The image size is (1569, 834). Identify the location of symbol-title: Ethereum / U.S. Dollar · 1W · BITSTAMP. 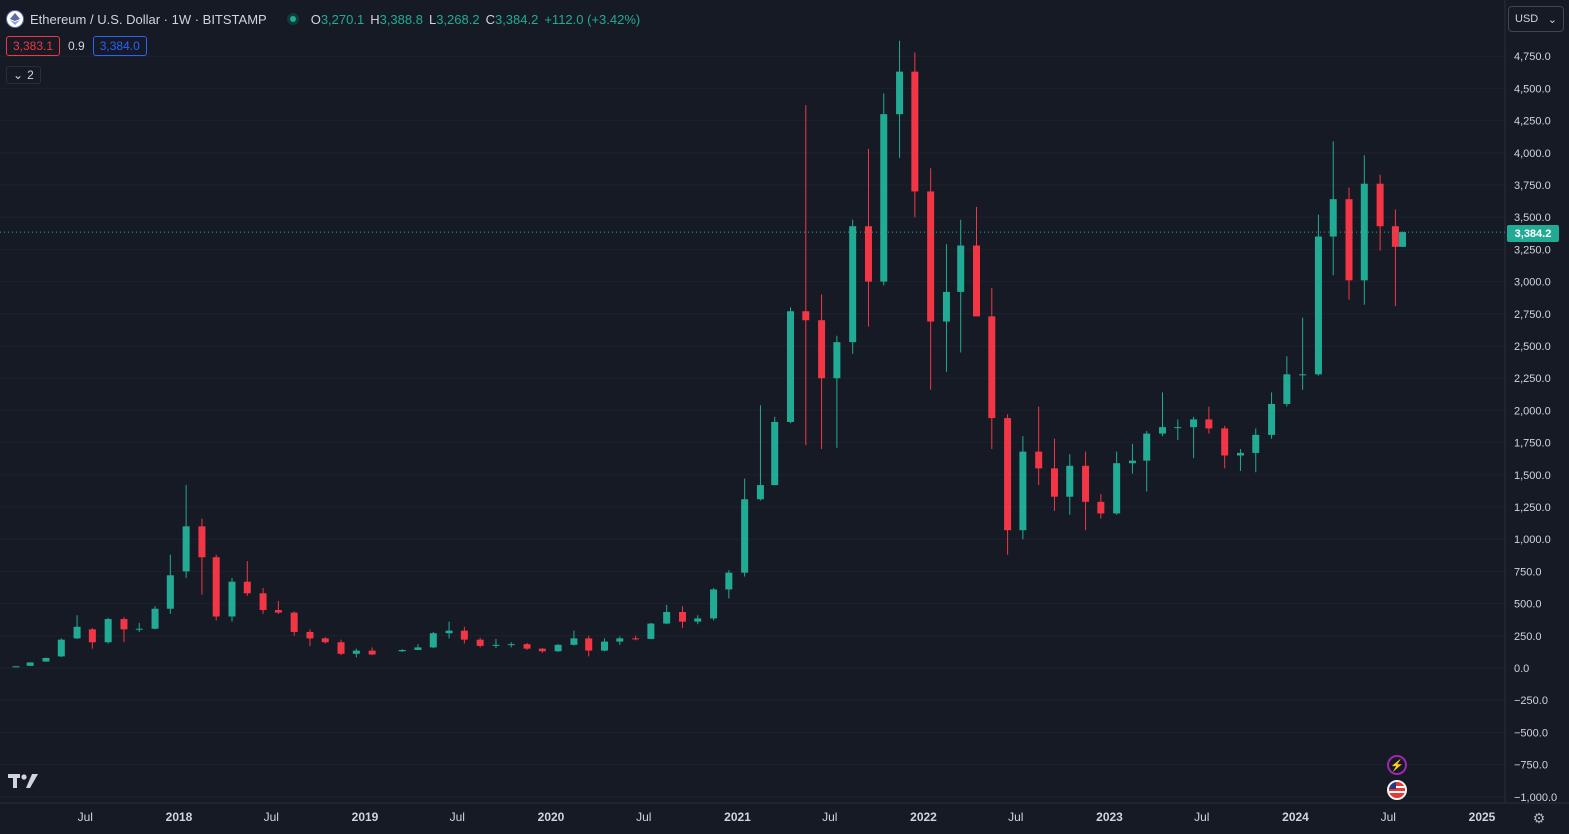
(148, 19).